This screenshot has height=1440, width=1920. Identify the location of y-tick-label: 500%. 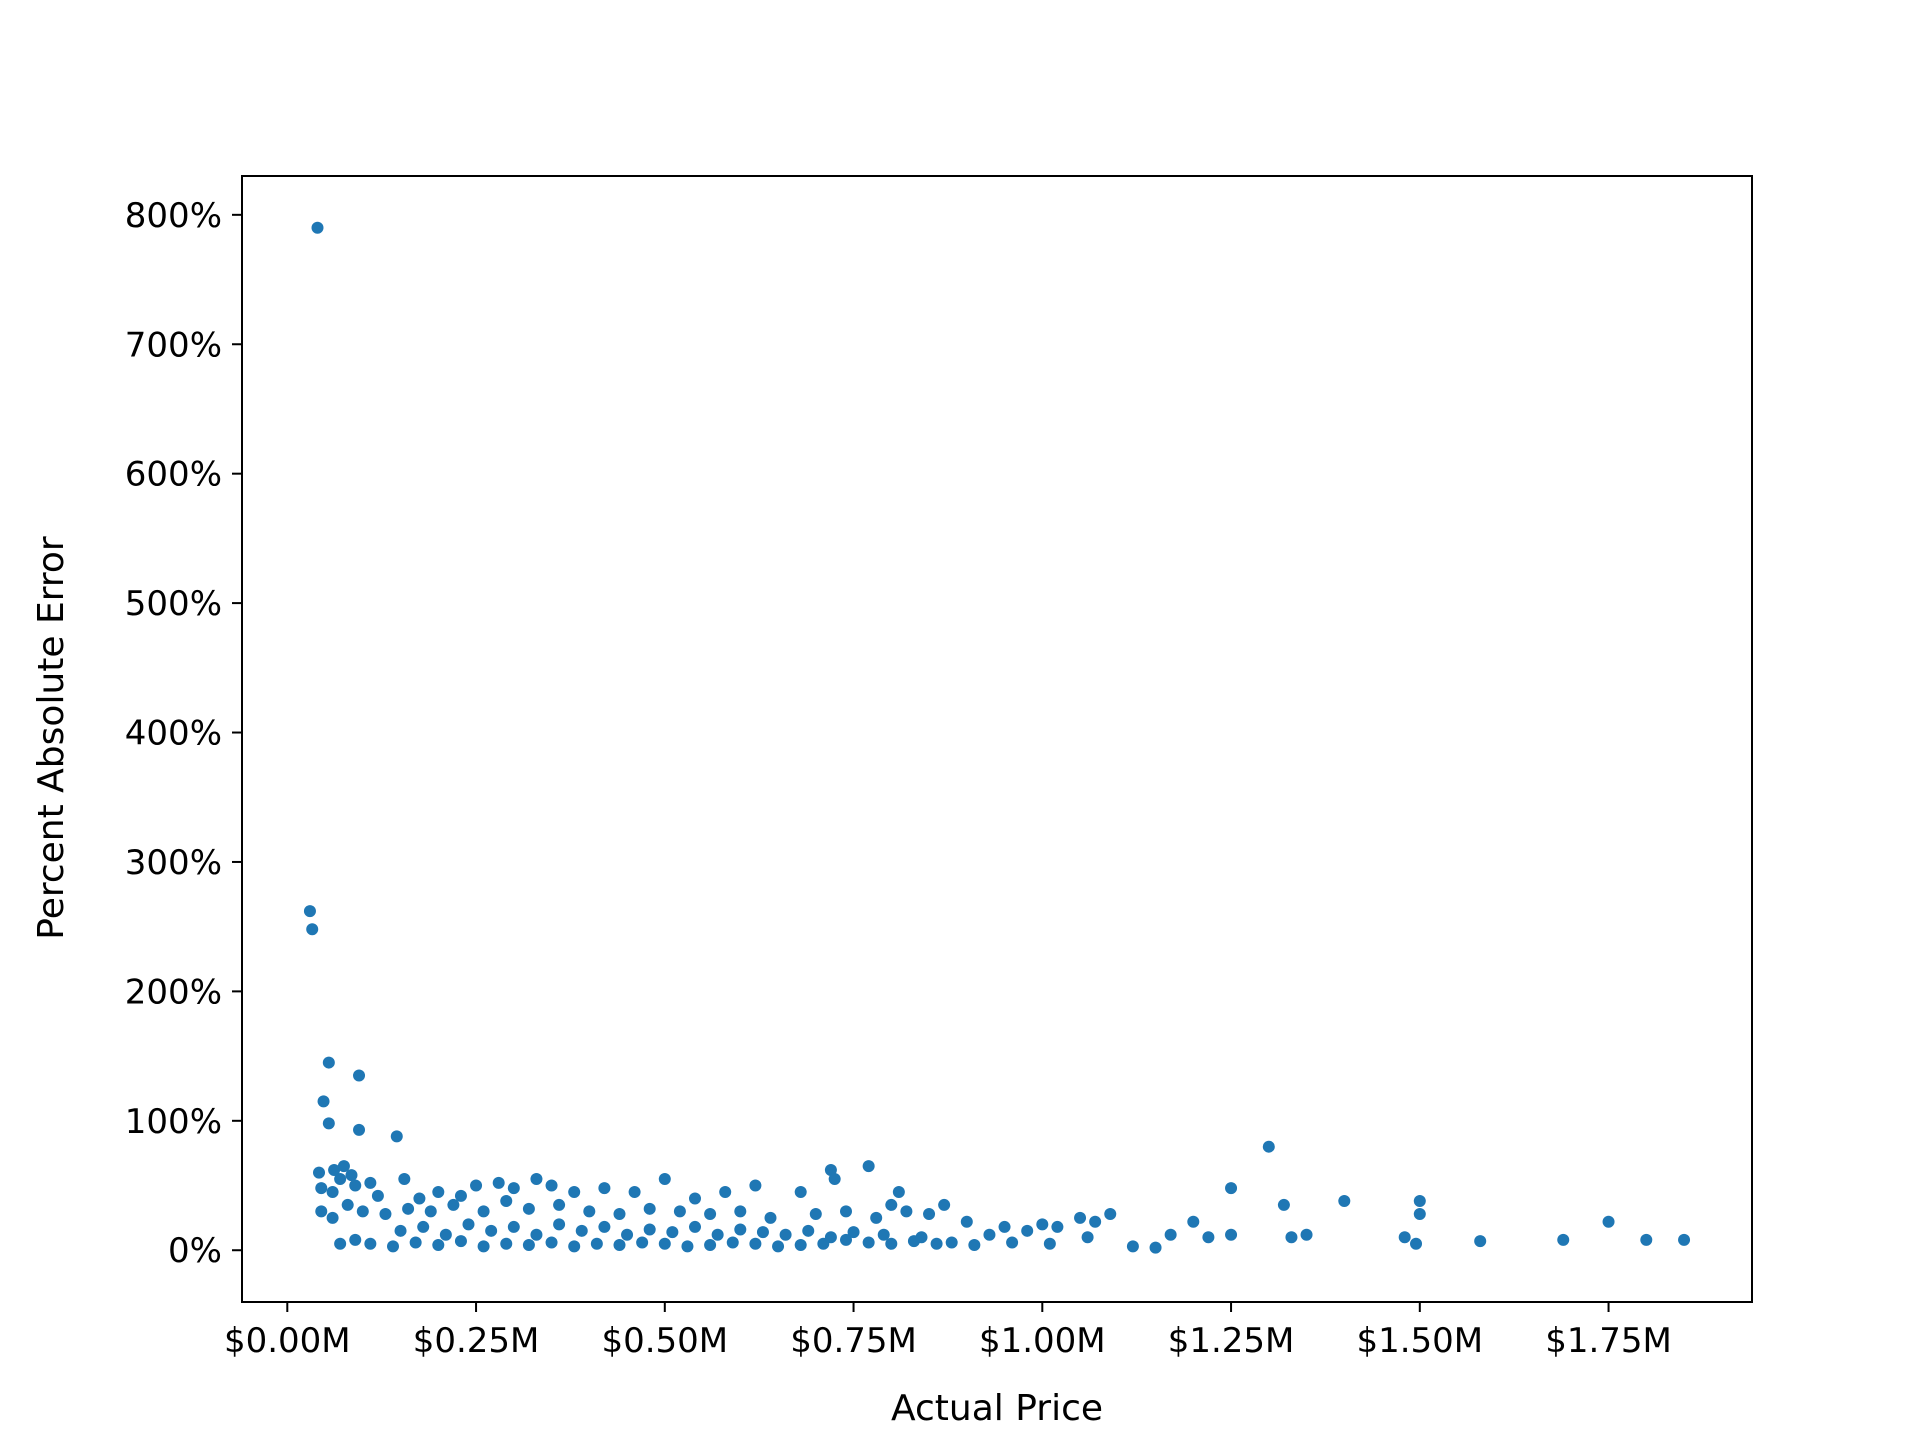
(173, 604).